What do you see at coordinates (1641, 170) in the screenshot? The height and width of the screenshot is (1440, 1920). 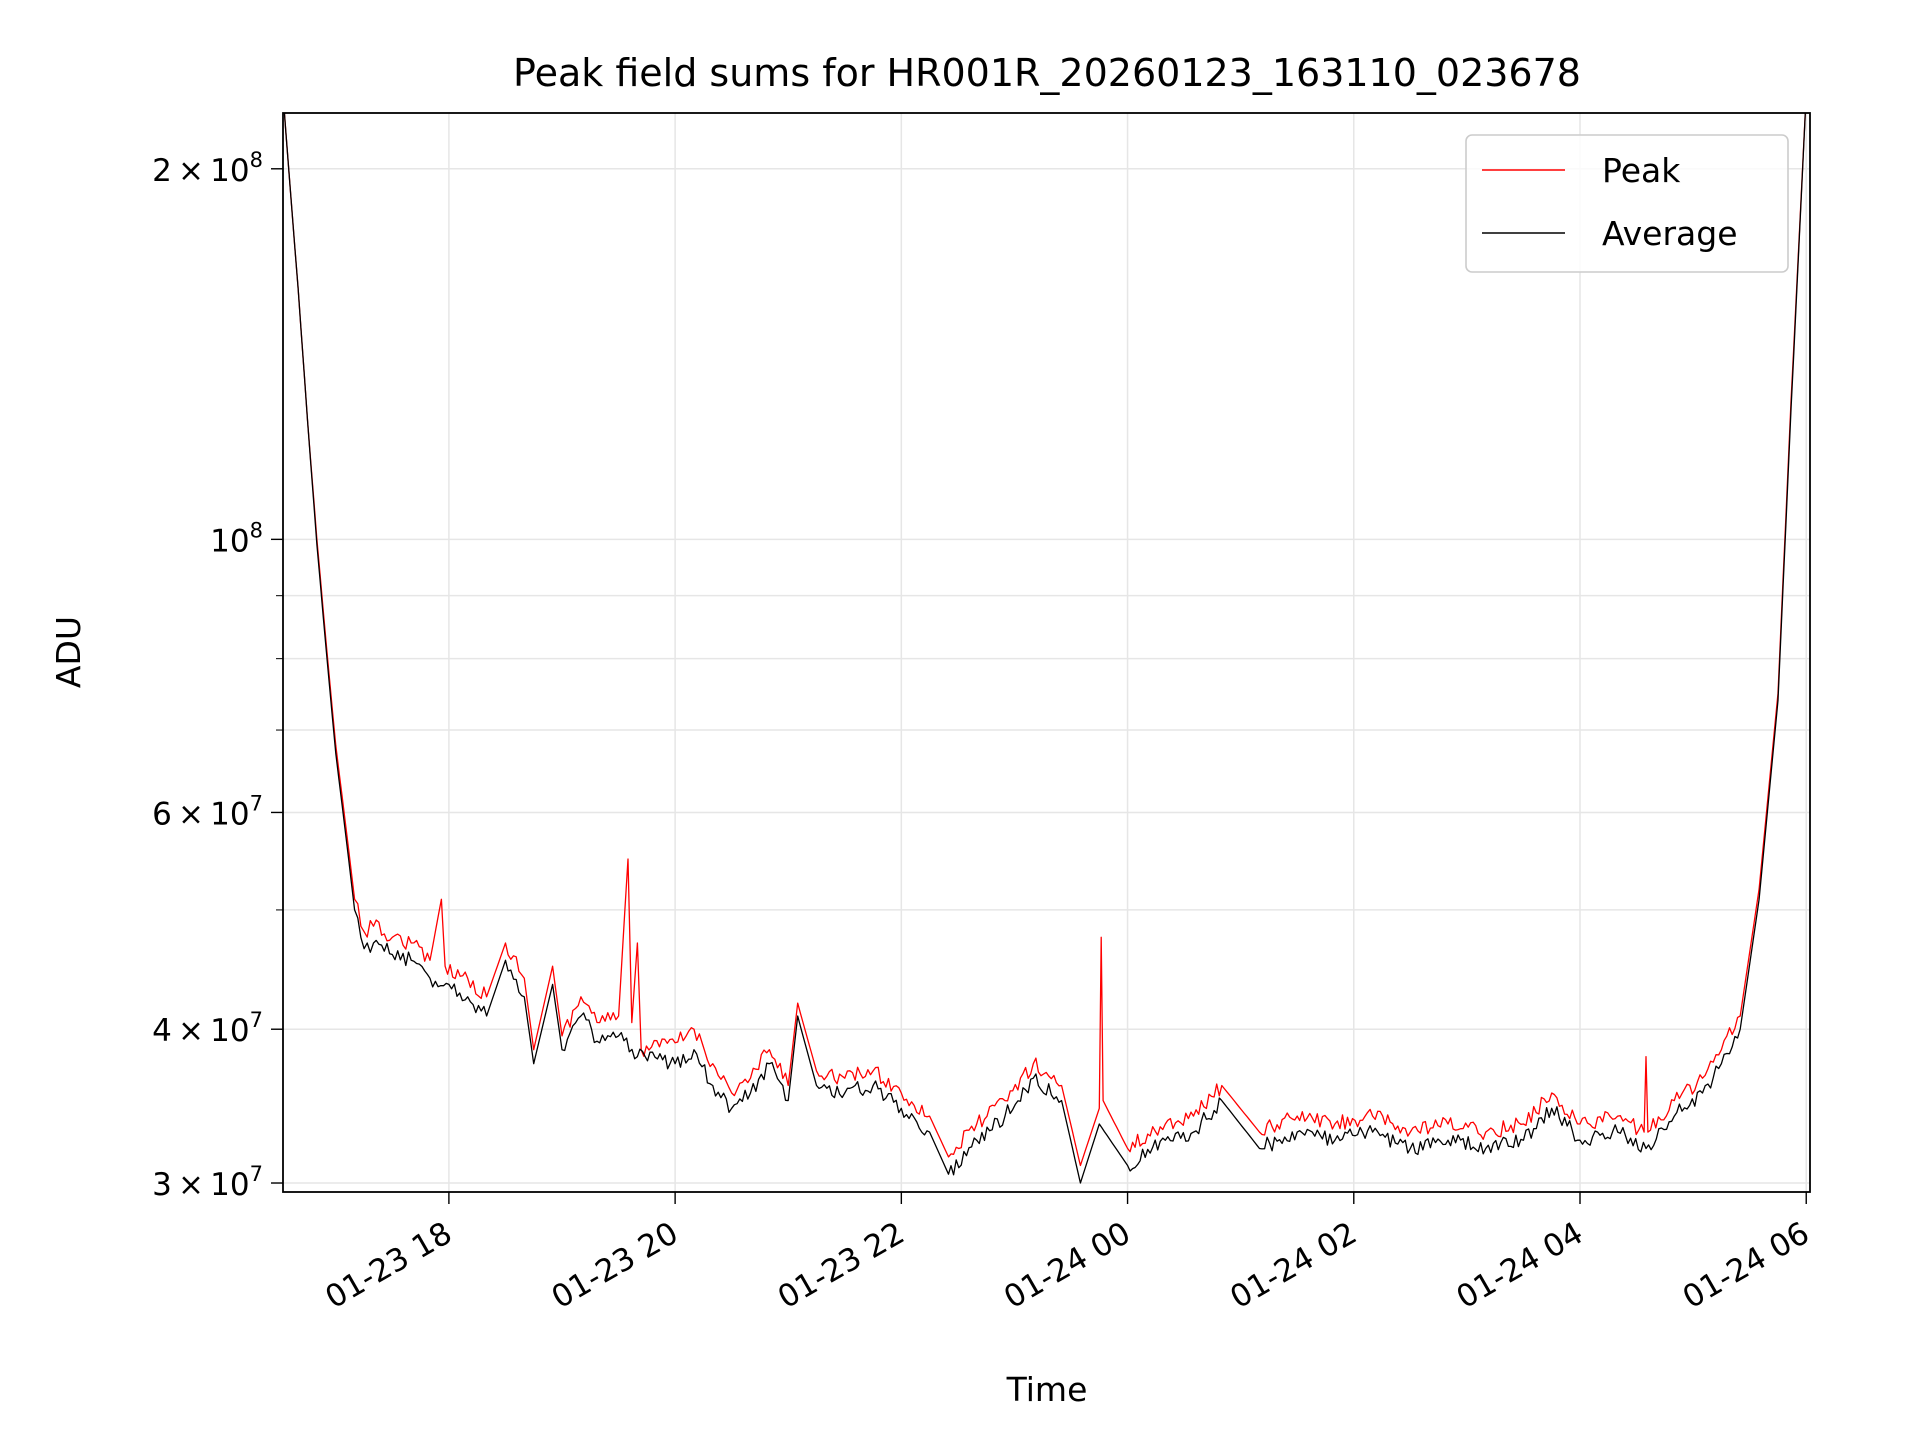 I see `legend-label-peak: Peak` at bounding box center [1641, 170].